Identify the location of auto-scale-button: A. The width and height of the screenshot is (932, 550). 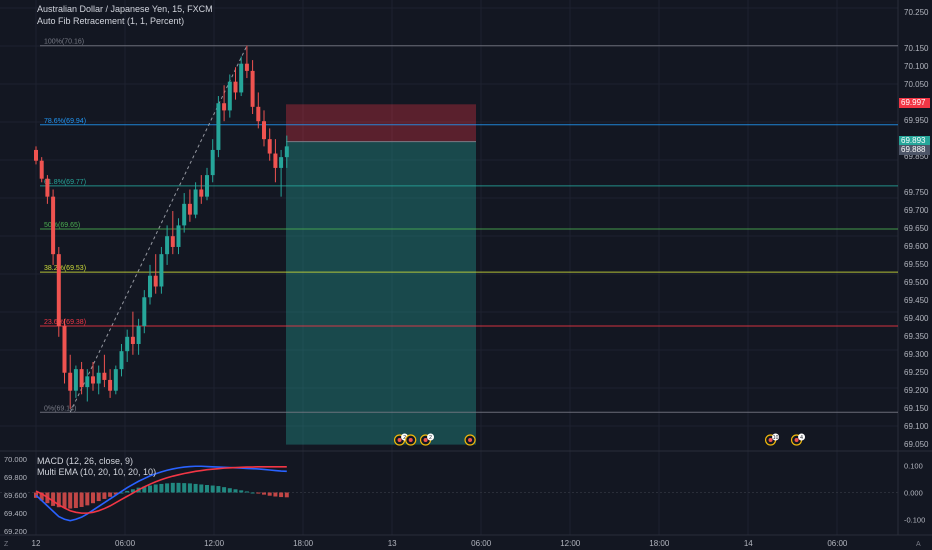
(918, 544).